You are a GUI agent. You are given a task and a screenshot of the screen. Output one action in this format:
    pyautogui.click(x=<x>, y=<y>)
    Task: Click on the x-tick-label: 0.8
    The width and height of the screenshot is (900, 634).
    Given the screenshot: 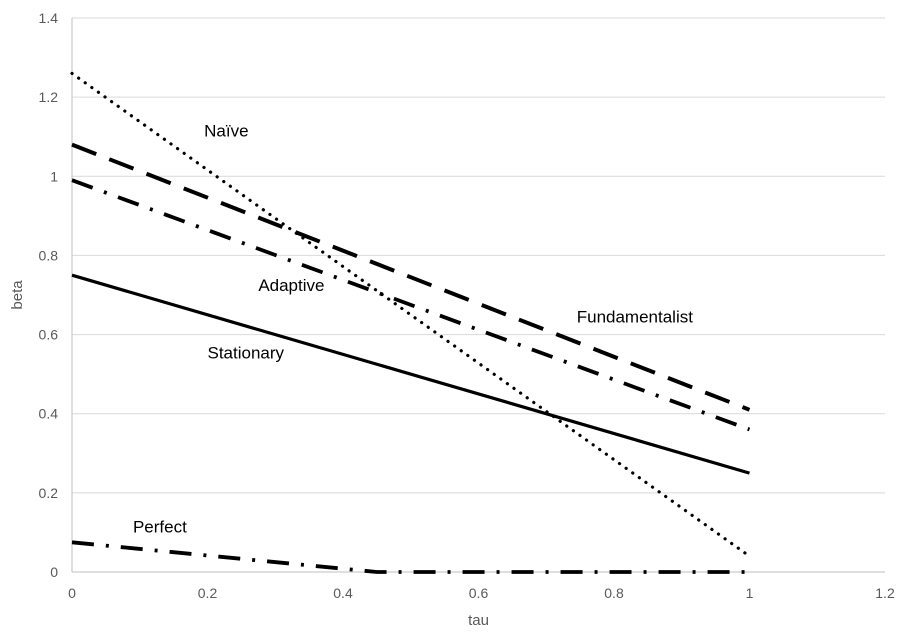 What is the action you would take?
    pyautogui.click(x=614, y=593)
    